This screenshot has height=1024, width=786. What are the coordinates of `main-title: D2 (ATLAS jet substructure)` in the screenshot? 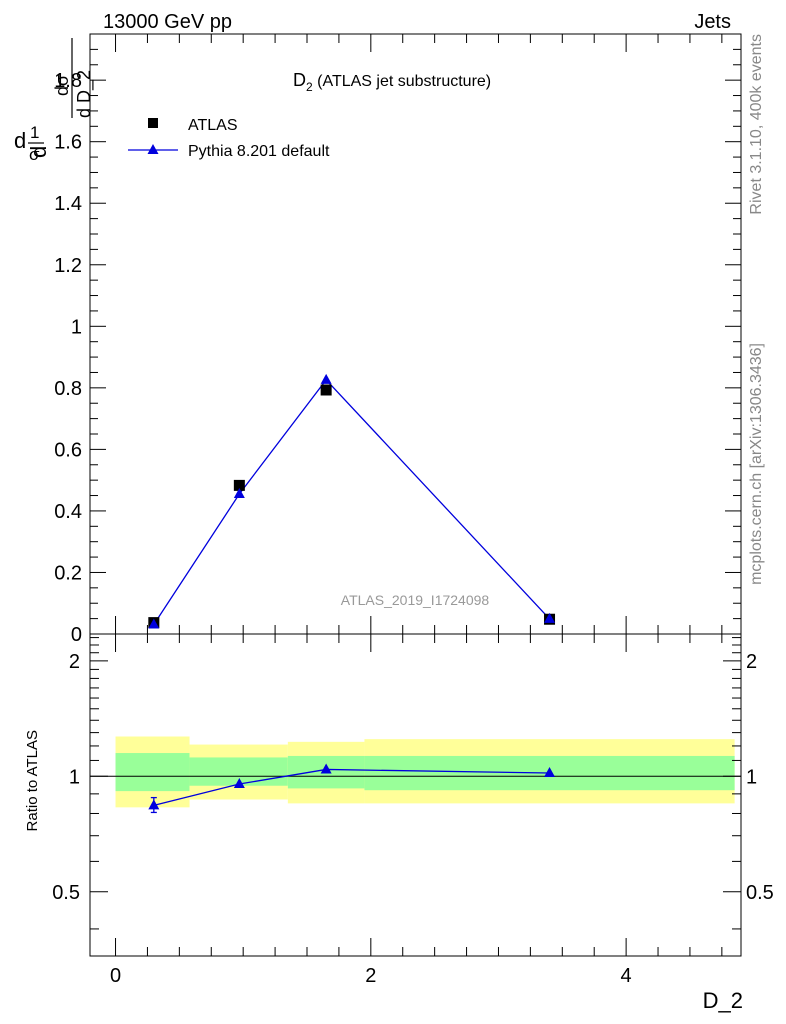 It's located at (392, 82).